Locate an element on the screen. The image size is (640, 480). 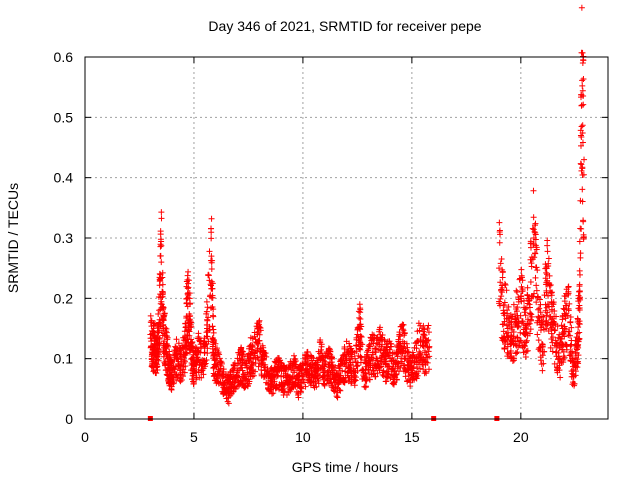
x-tick-label: 15 is located at coordinates (412, 437).